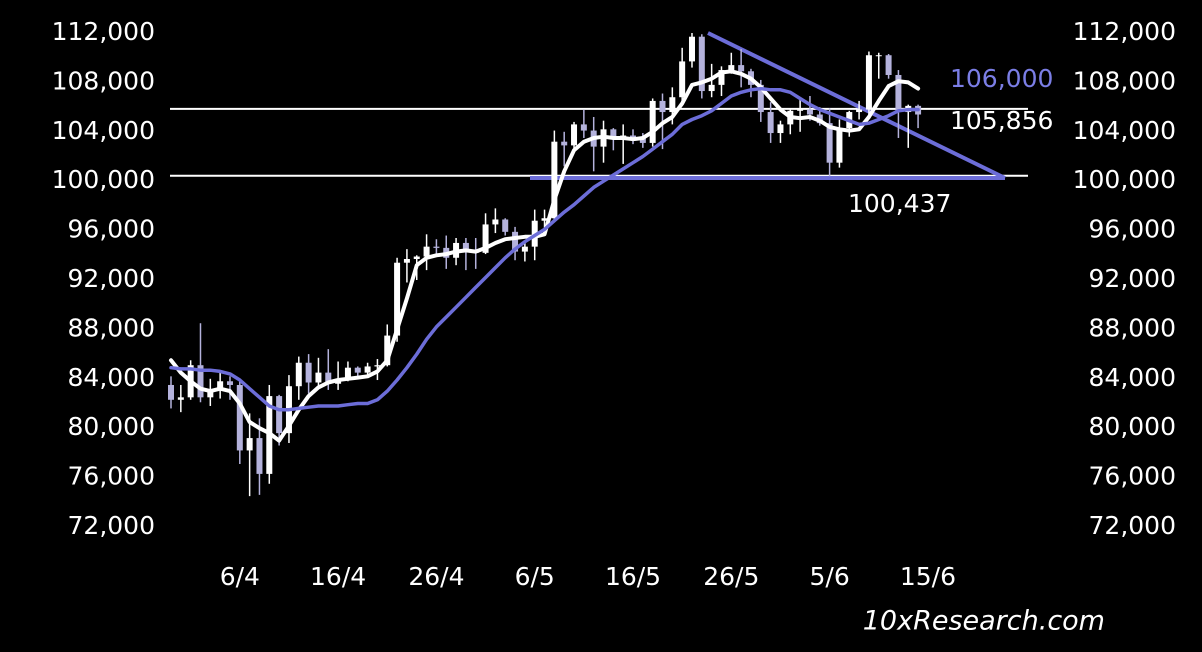 This screenshot has height=652, width=1202. What do you see at coordinates (338, 576) in the screenshot?
I see `x-tick-label: 16/4` at bounding box center [338, 576].